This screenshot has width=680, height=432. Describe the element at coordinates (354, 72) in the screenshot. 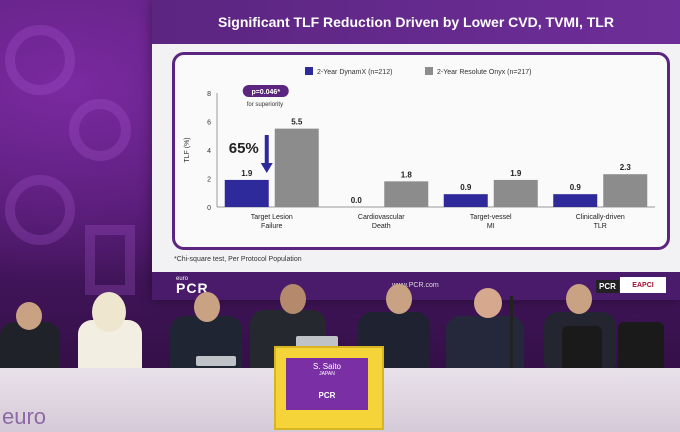

I see `legend-label: 2-Year DynamX (n=212)` at that location.